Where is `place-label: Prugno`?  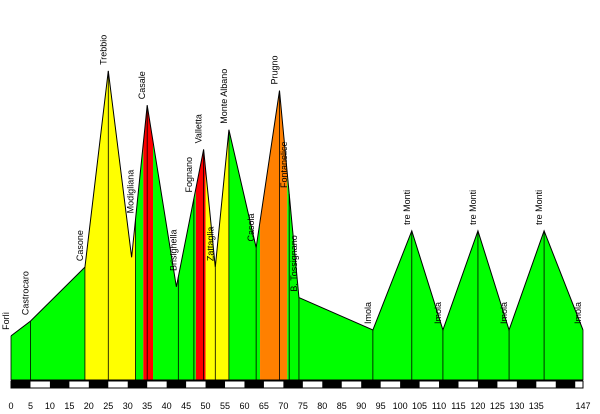
place-label: Prugno is located at coordinates (274, 69).